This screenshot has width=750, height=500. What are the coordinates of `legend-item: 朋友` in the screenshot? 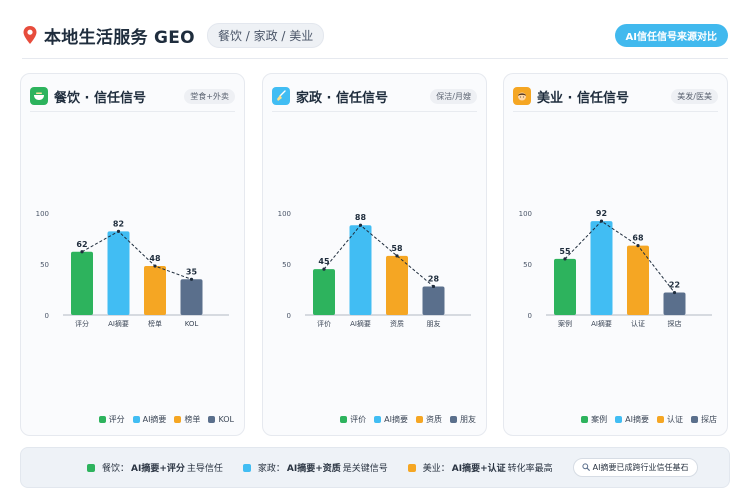 It's located at (463, 419).